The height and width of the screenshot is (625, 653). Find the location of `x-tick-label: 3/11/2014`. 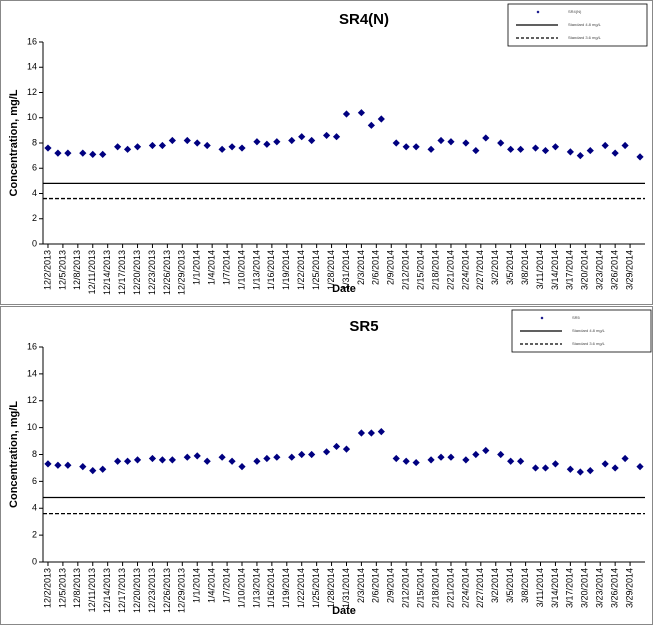

x-tick-label: 3/11/2014 is located at coordinates (540, 269).